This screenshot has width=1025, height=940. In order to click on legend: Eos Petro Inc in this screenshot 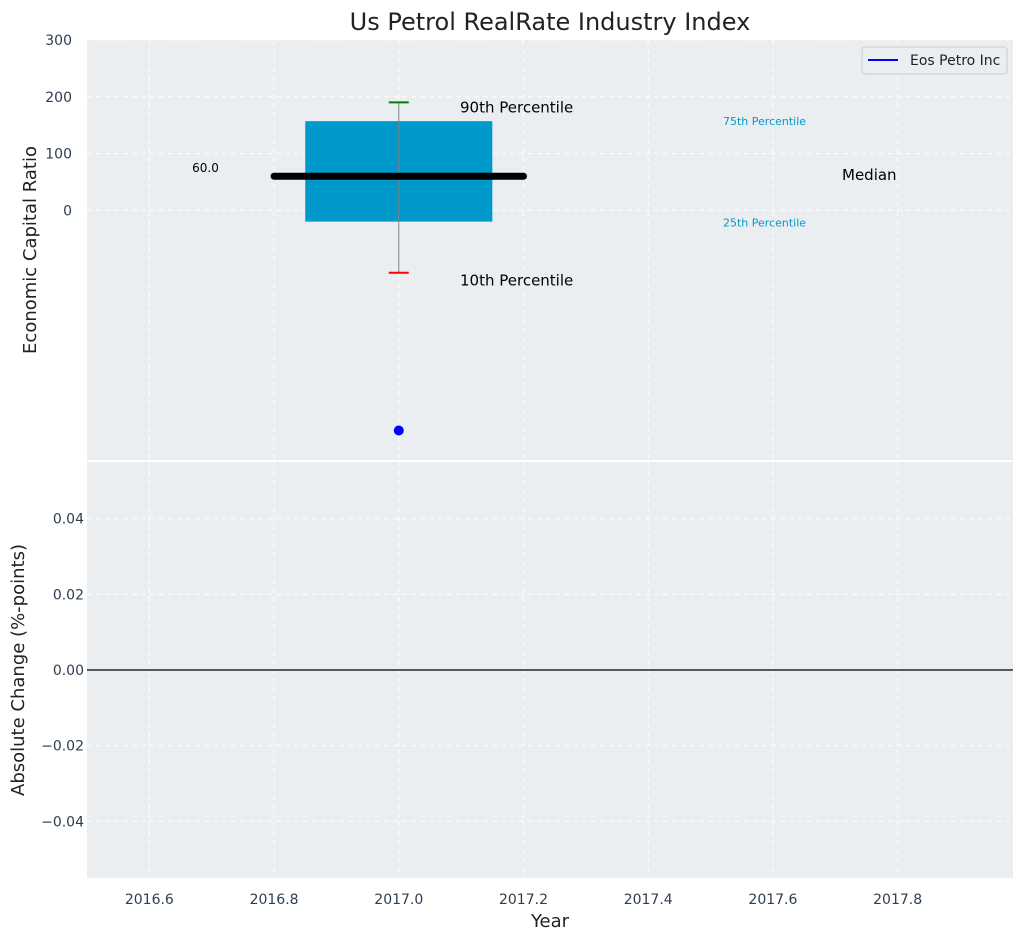, I will do `click(934, 60)`.